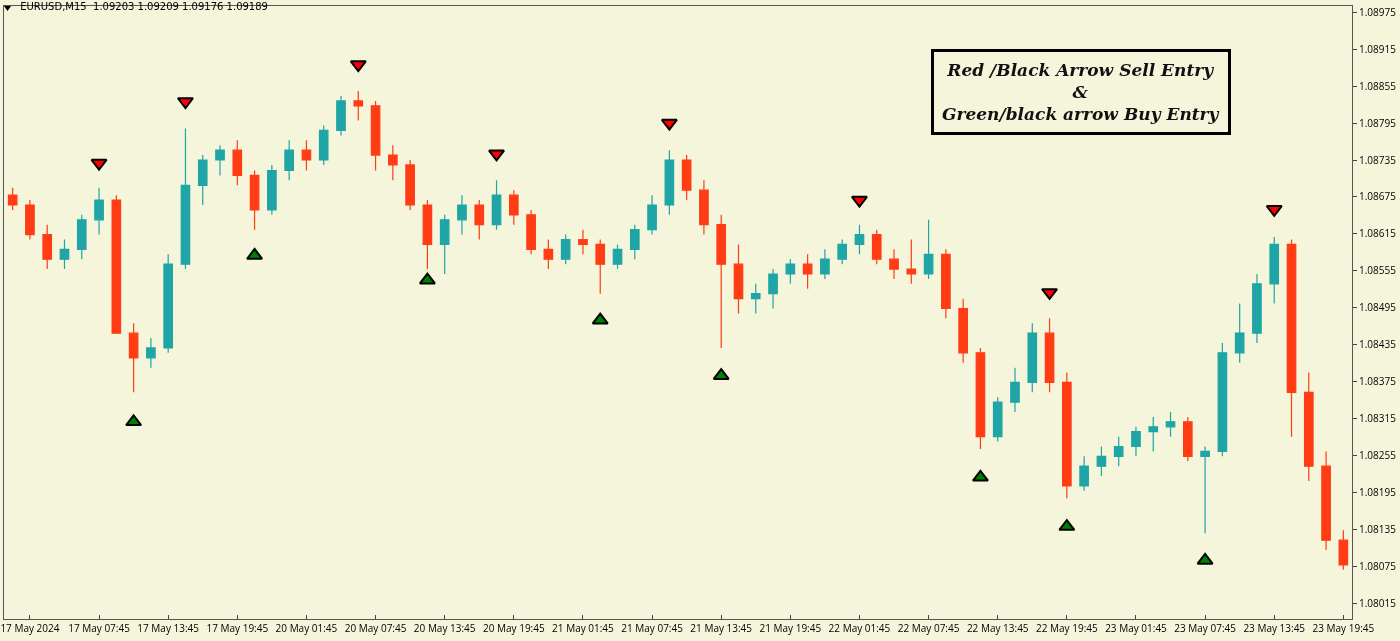 The image size is (1400, 641). Describe the element at coordinates (1378, 307) in the screenshot. I see `y-tick-label: 1.08495` at that location.